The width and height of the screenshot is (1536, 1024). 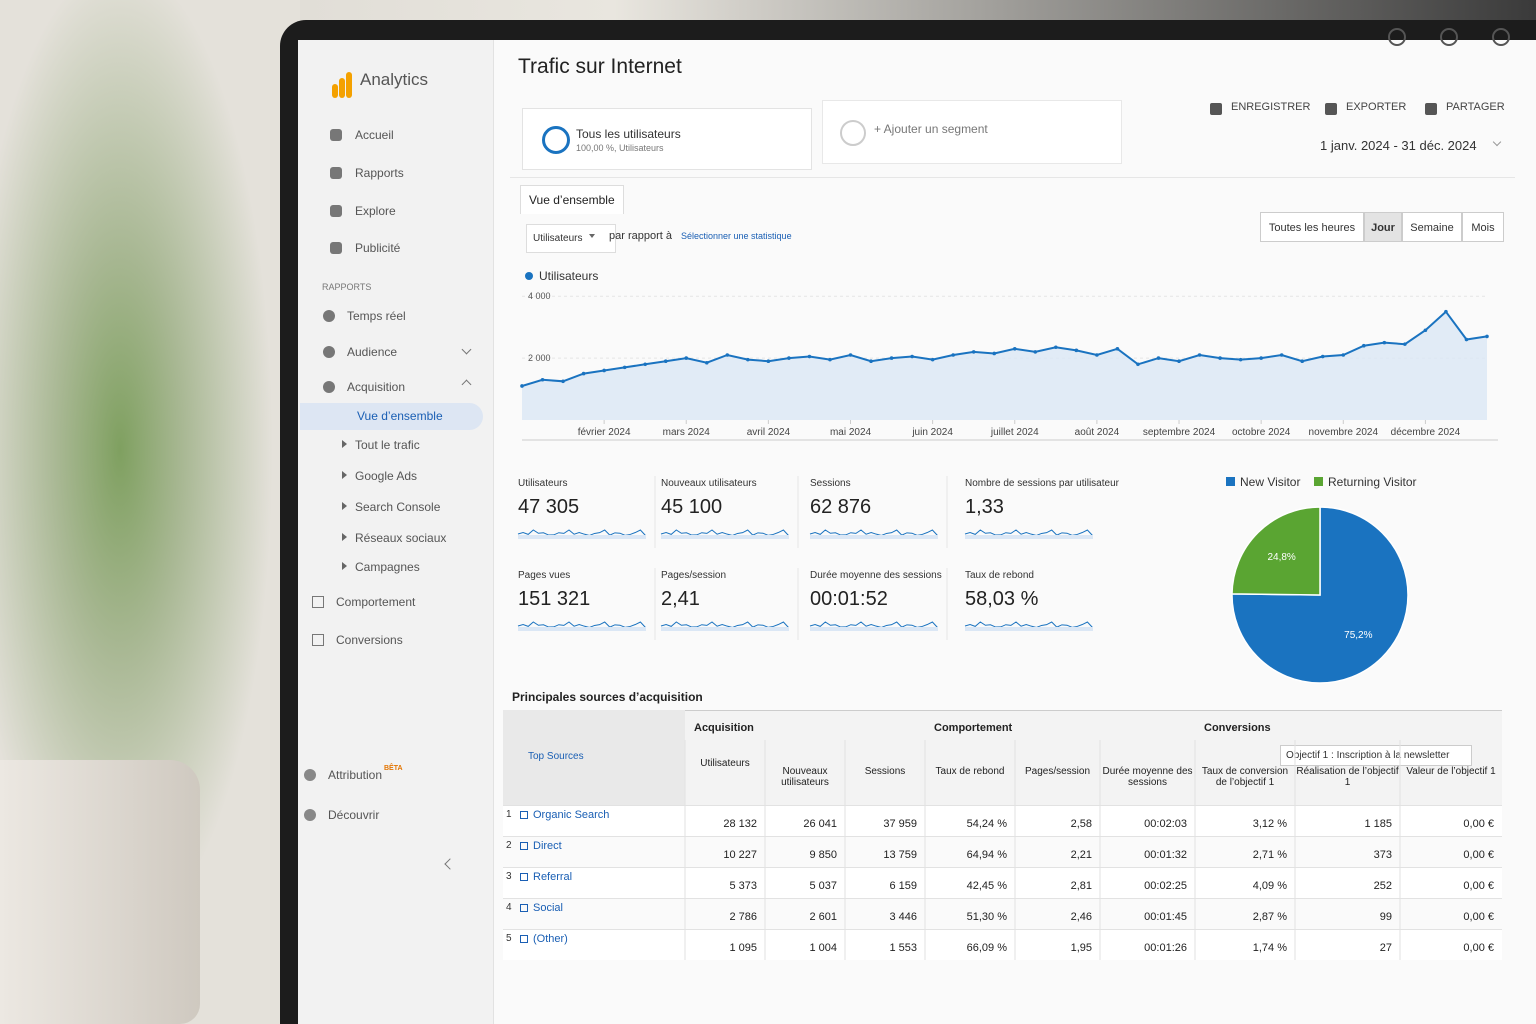 What do you see at coordinates (736, 236) in the screenshot?
I see `compare-link: Sélectionner une statistique` at bounding box center [736, 236].